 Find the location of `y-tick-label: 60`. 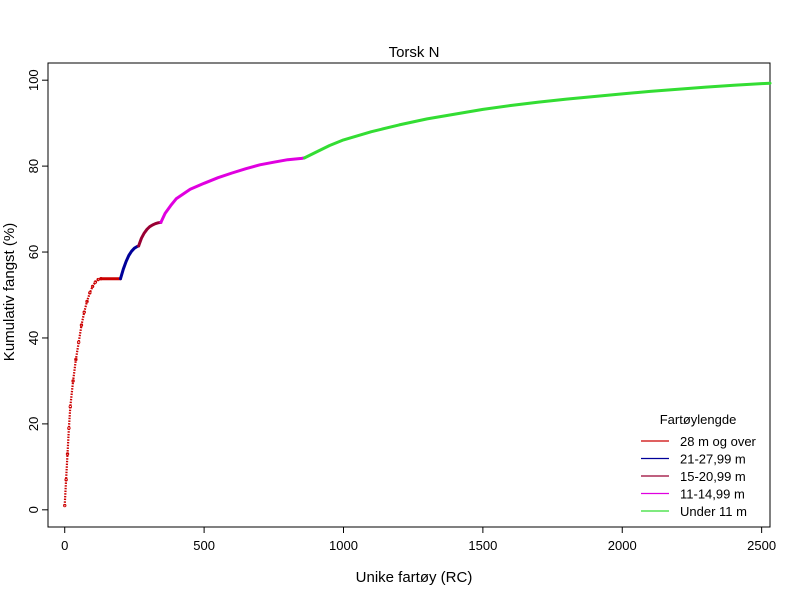

y-tick-label: 60 is located at coordinates (33, 252).